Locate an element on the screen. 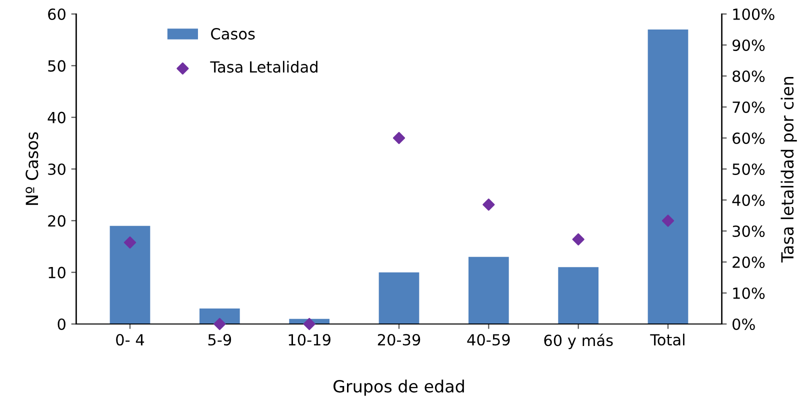  y-tick-label: 30 is located at coordinates (57, 169).